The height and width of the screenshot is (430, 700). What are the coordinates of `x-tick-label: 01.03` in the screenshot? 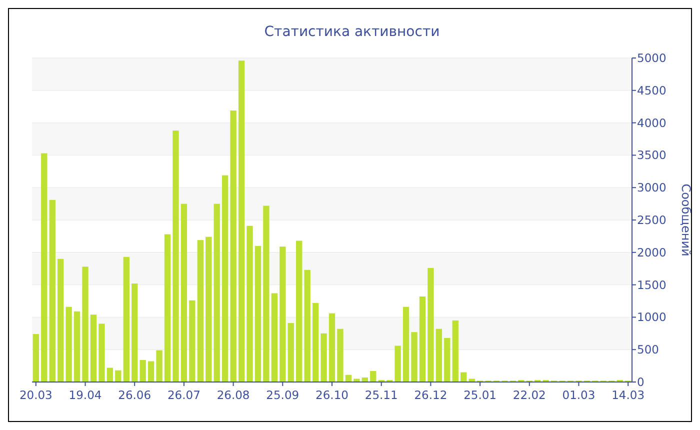 It's located at (579, 395).